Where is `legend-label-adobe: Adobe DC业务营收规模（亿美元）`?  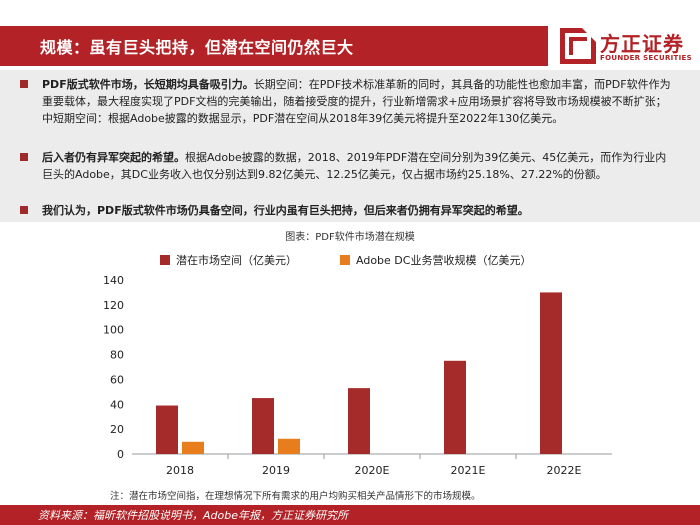
legend-label-adobe: Adobe DC业务营收规模（亿美元） is located at coordinates (444, 260).